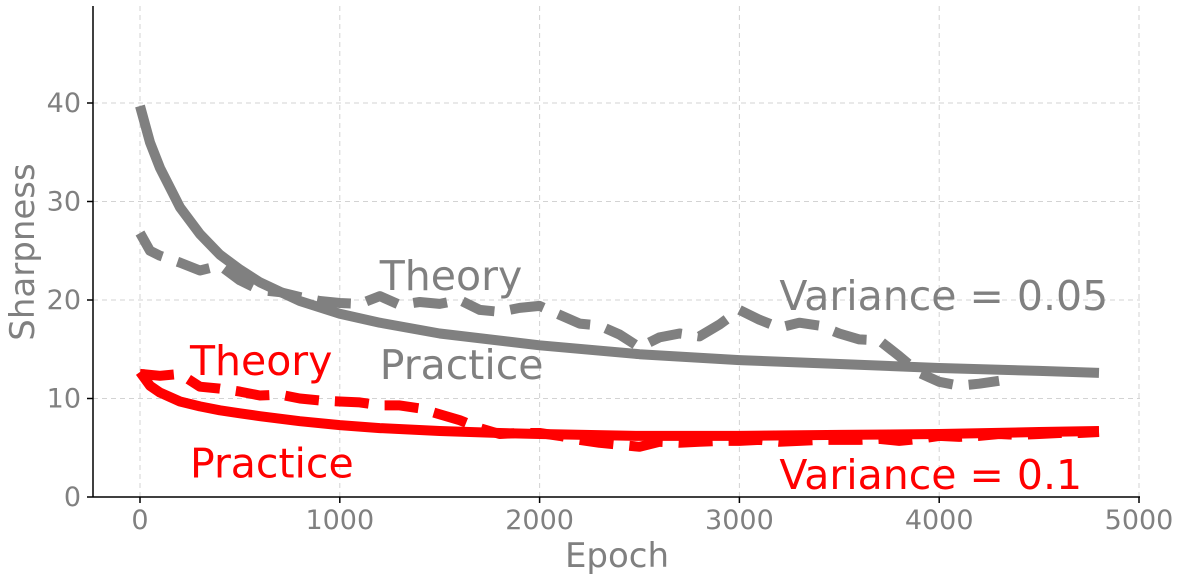  Describe the element at coordinates (739, 520) in the screenshot. I see `x-tick-label: 3000` at that location.